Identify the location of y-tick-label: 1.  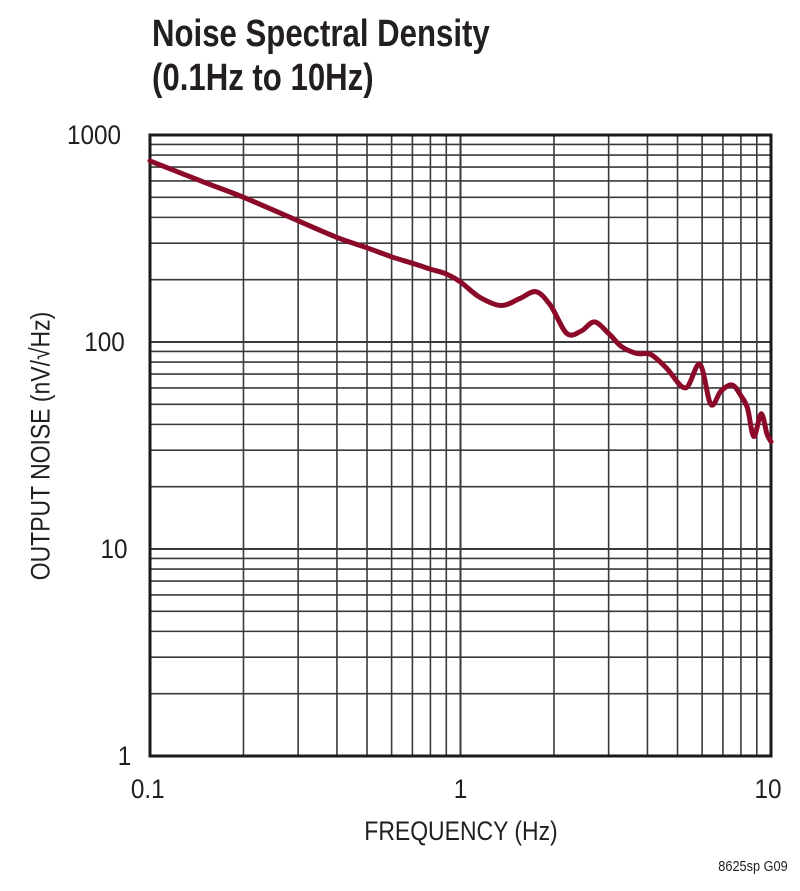
(124, 756).